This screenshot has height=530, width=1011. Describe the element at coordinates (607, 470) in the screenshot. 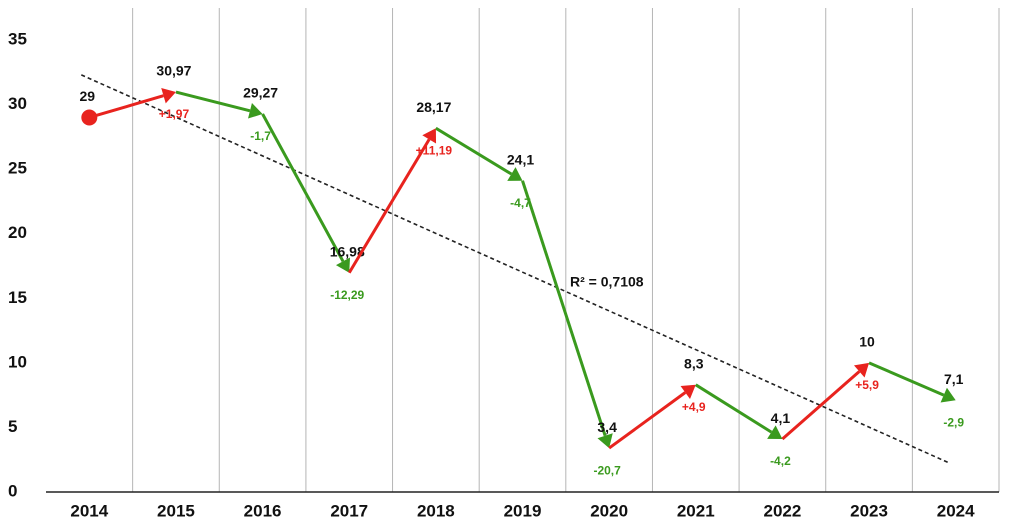

I see `change-label: -20,7` at that location.